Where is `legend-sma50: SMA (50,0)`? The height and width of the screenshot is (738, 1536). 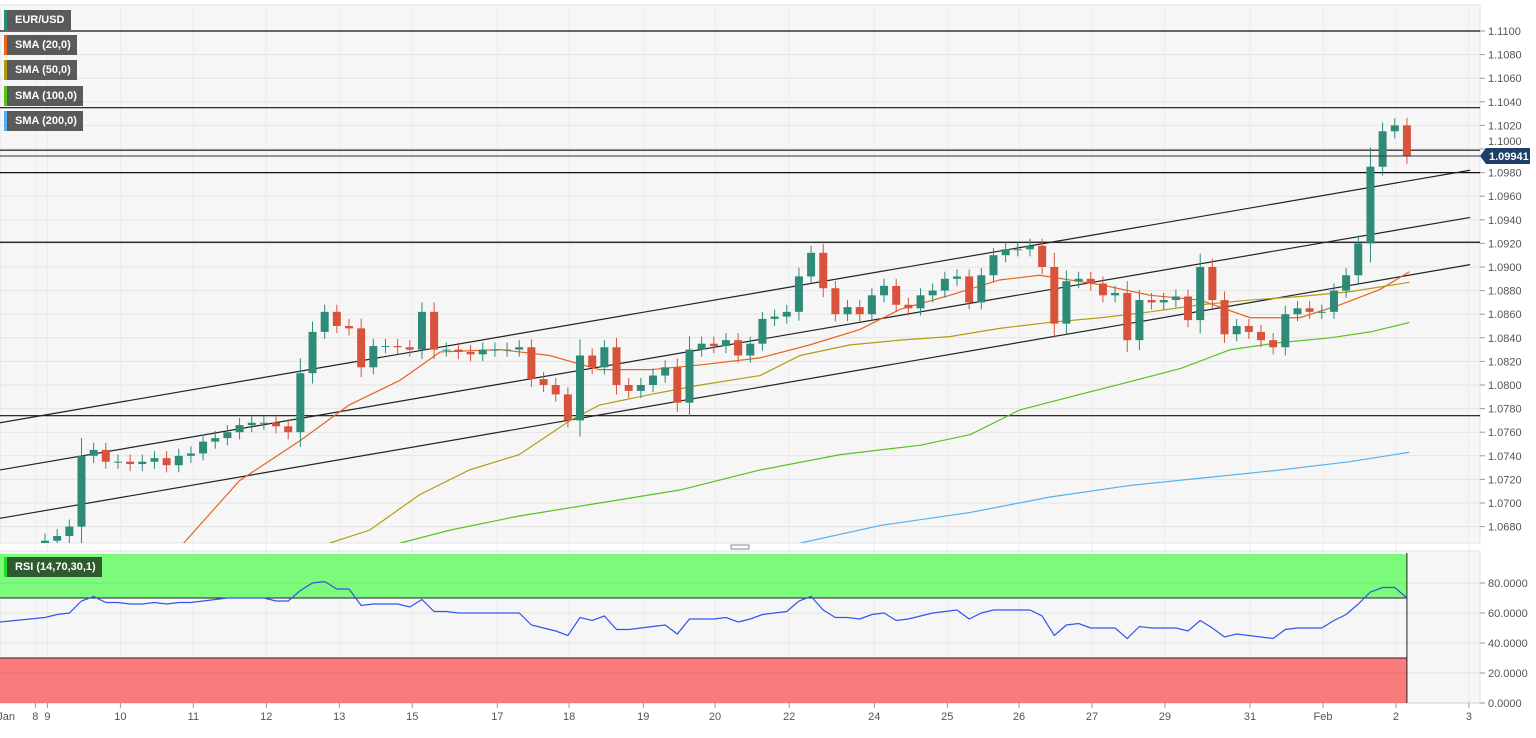
legend-sma50: SMA (50,0) is located at coordinates (40, 70).